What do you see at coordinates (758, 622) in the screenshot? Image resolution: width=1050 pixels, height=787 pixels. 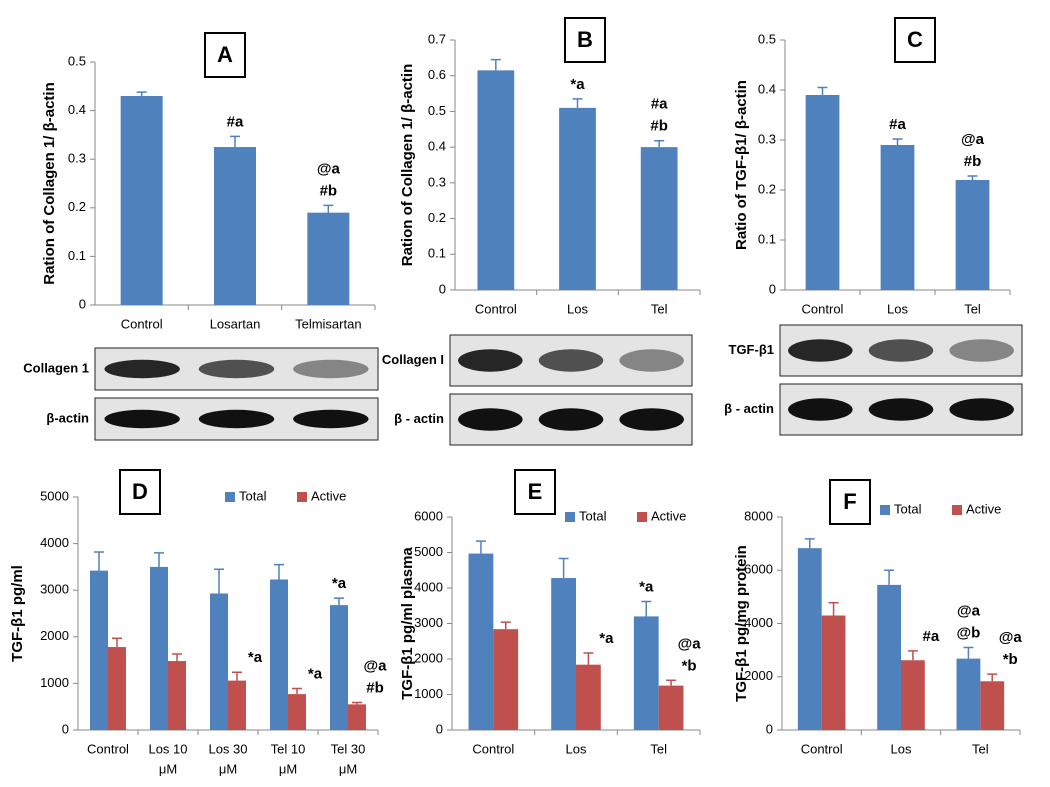 I see `y-tick-label: 4000` at bounding box center [758, 622].